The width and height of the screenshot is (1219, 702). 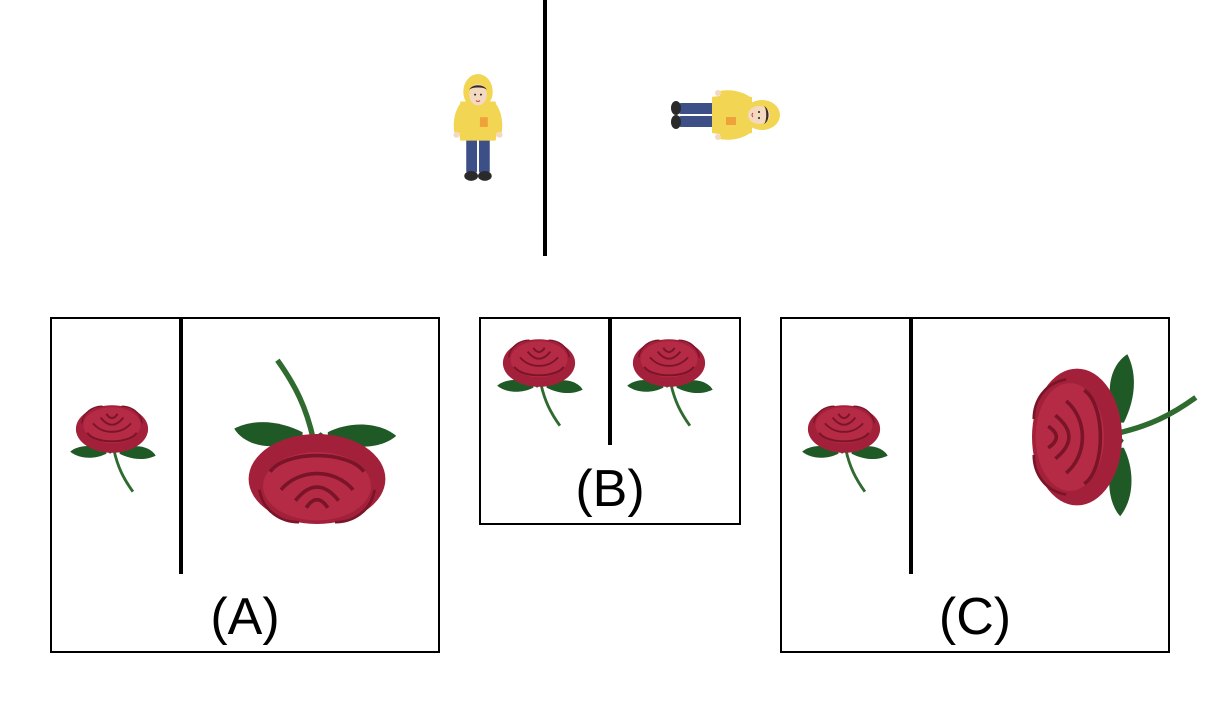 What do you see at coordinates (610, 382) in the screenshot?
I see `option-b-divider` at bounding box center [610, 382].